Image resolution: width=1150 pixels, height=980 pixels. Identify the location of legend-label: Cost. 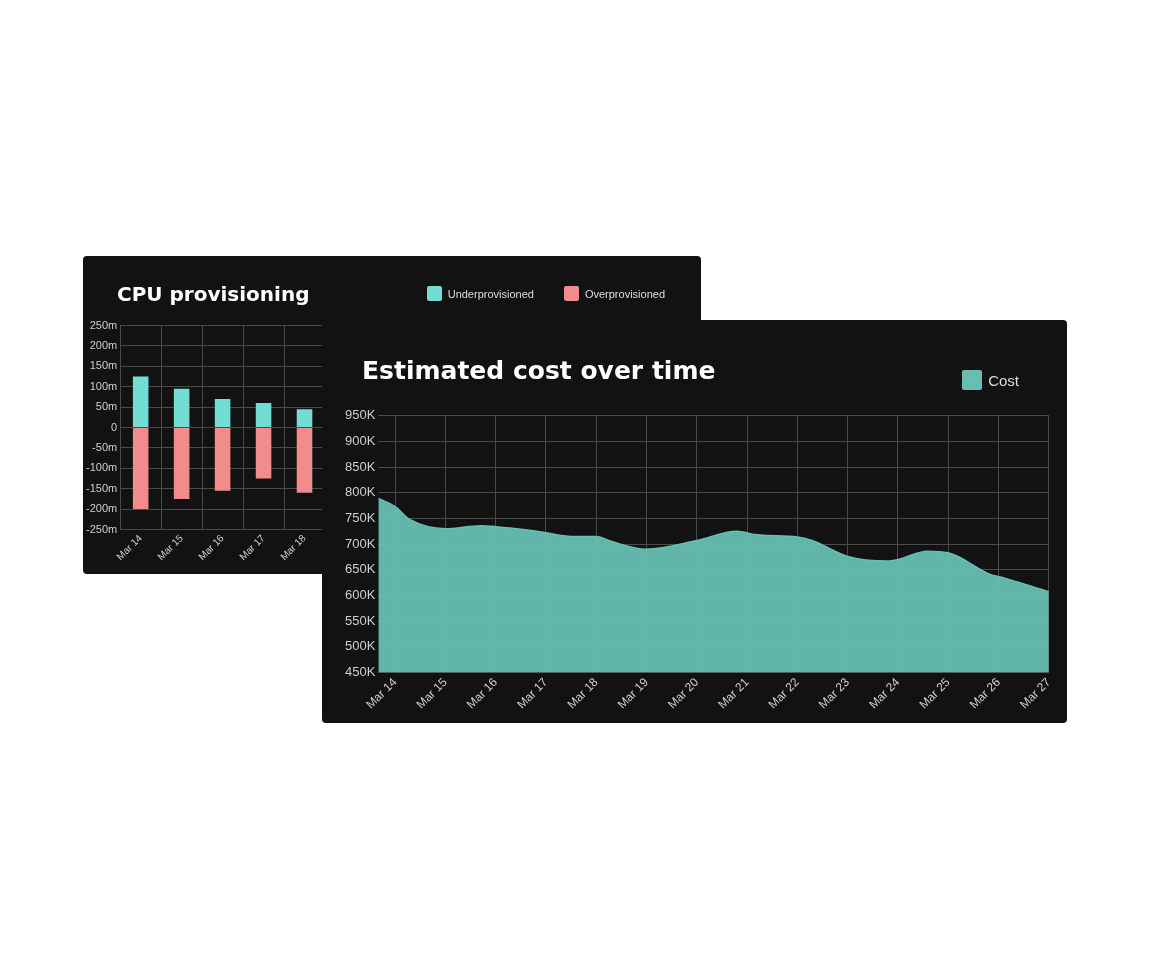
(1003, 380).